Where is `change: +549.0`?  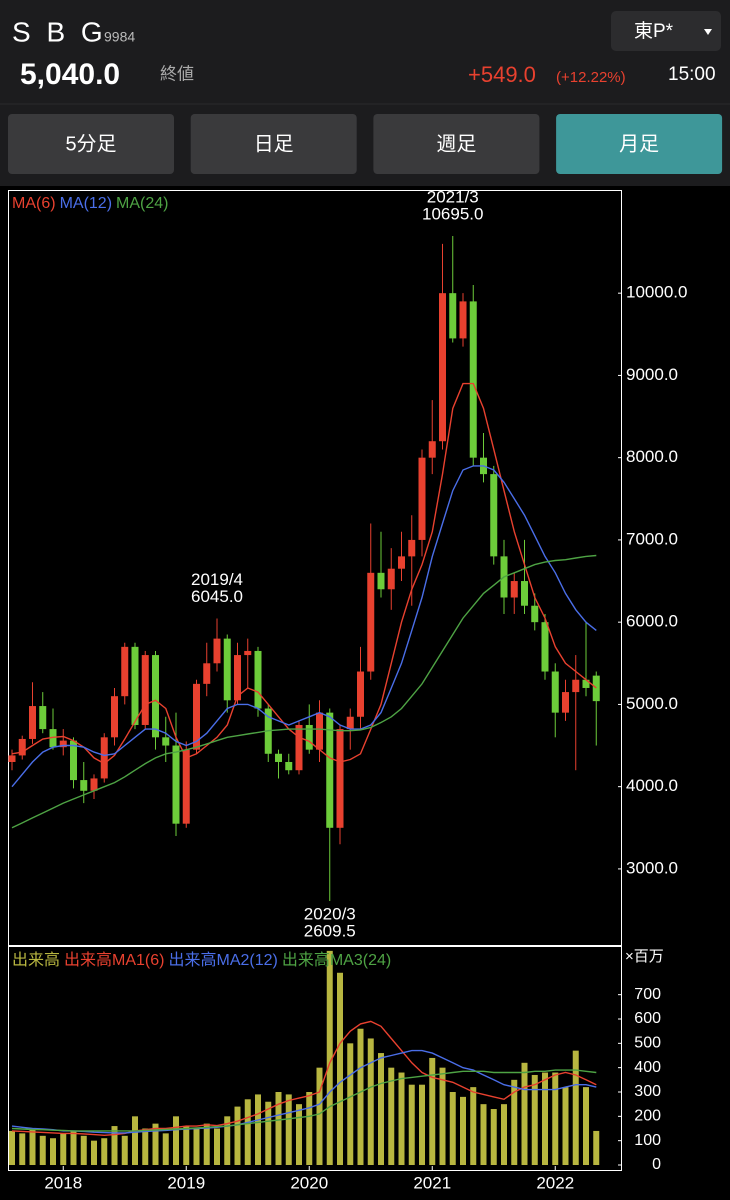 change: +549.0 is located at coordinates (502, 74).